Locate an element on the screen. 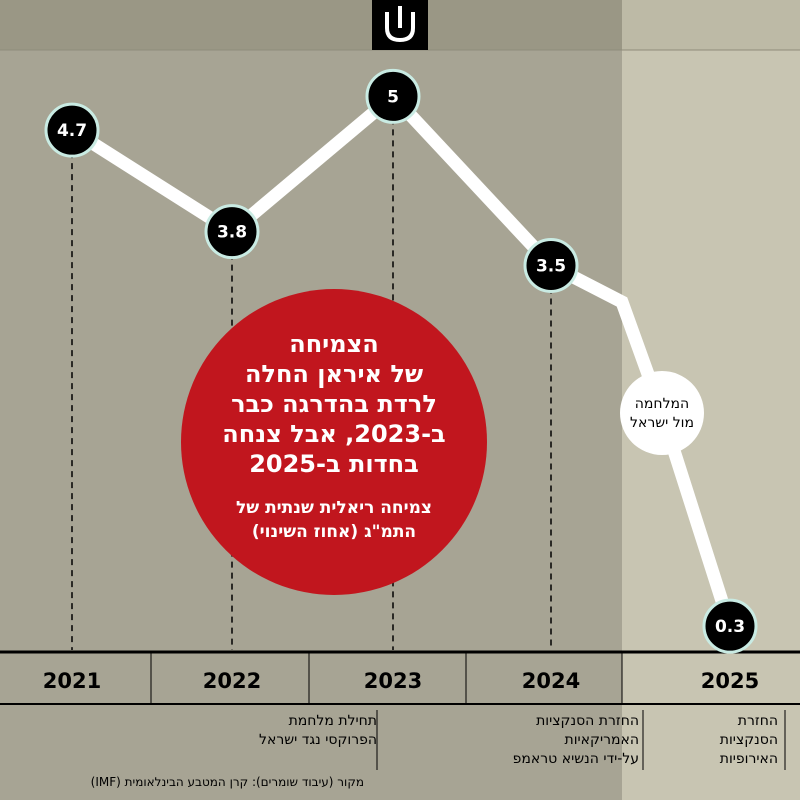  data-label-2022: 3.8 is located at coordinates (232, 233).